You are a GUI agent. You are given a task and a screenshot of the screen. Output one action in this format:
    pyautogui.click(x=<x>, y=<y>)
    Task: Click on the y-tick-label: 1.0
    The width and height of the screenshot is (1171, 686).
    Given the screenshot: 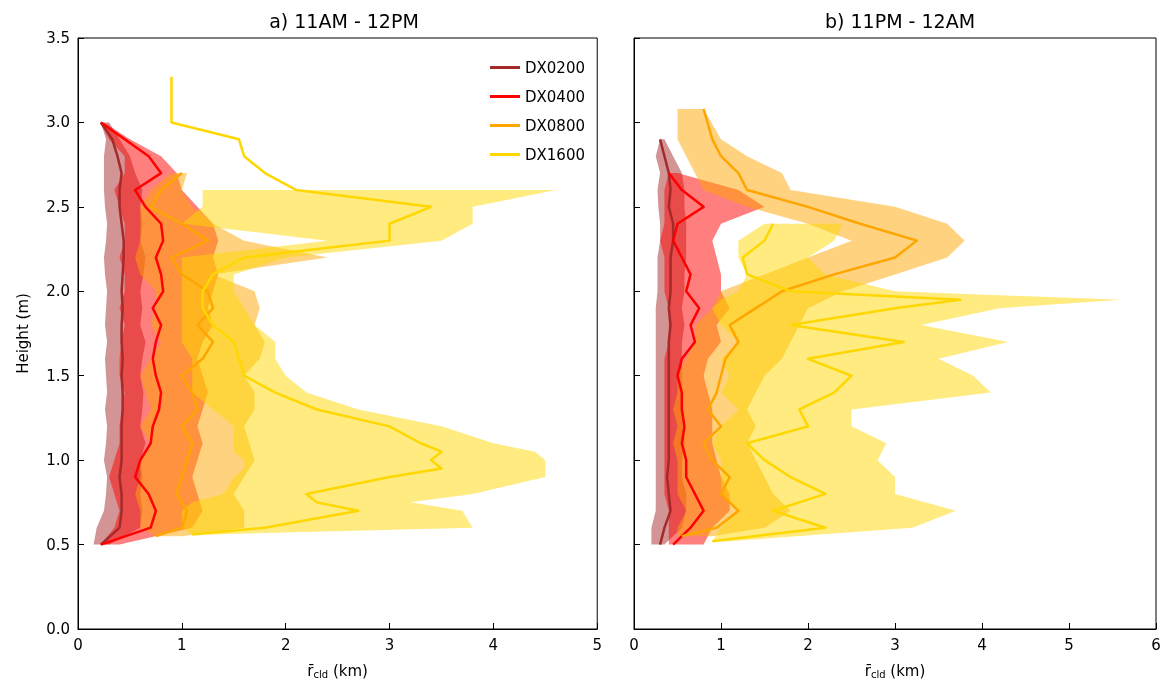 What is the action you would take?
    pyautogui.click(x=58, y=460)
    